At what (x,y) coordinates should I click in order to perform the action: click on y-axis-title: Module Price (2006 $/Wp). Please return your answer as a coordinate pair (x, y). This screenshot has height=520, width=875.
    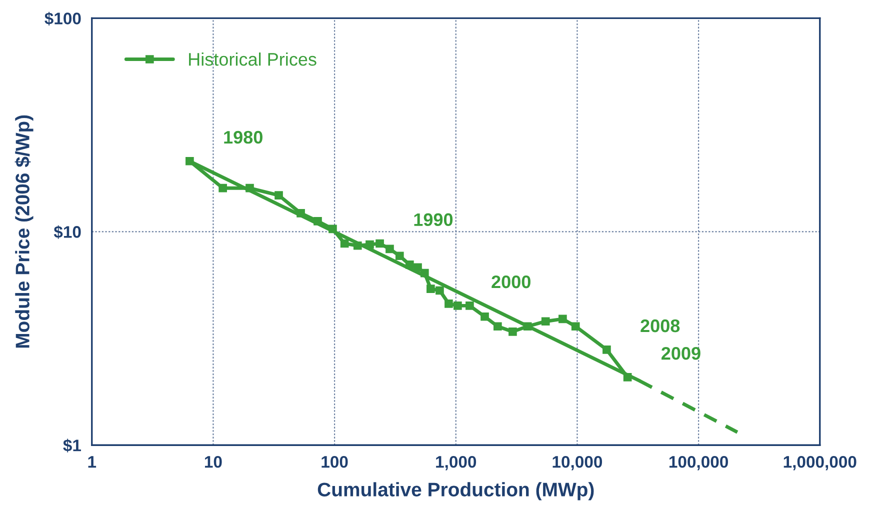
    Looking at the image, I should click on (24, 231).